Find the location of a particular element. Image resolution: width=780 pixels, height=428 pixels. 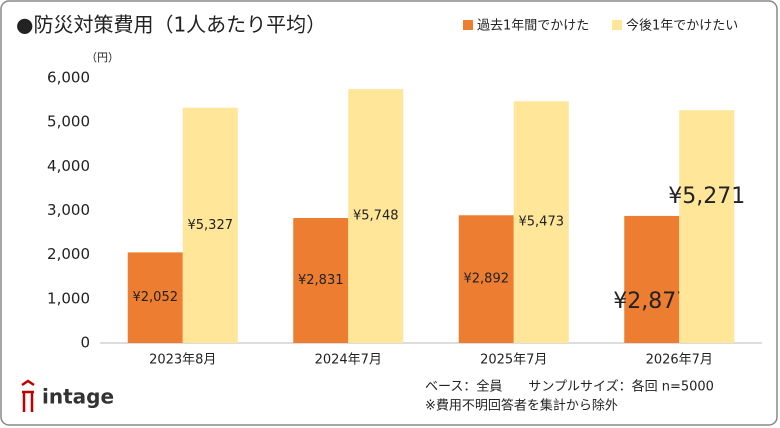

y-tick-label: 1,000 is located at coordinates (68, 298).